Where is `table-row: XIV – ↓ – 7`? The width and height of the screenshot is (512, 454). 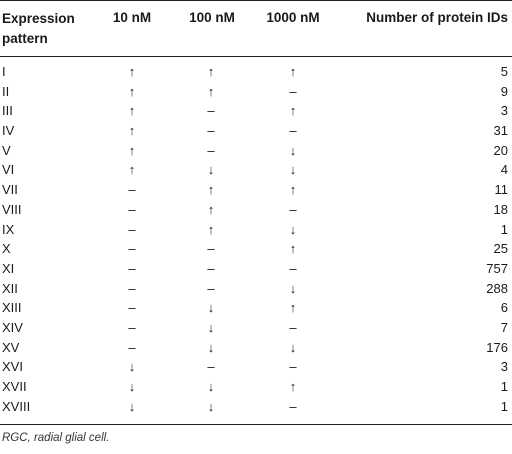 table-row: XIV – ↓ – 7 is located at coordinates (256, 328).